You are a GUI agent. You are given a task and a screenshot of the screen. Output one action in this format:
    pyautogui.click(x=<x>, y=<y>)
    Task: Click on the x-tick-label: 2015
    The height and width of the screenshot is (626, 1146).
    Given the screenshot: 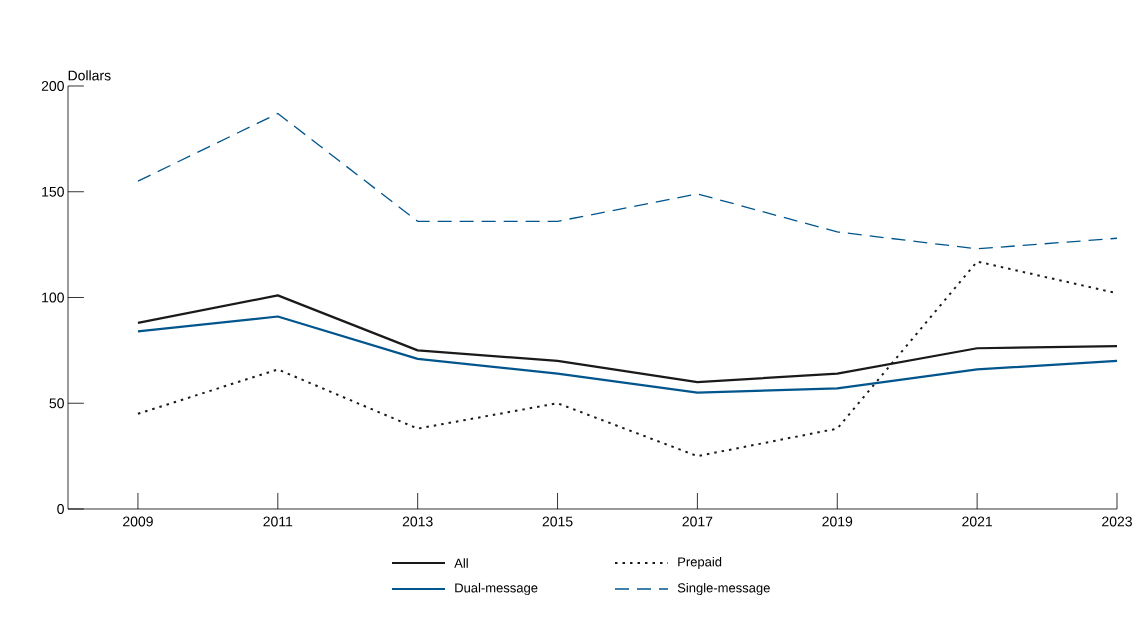 What is the action you would take?
    pyautogui.click(x=557, y=521)
    